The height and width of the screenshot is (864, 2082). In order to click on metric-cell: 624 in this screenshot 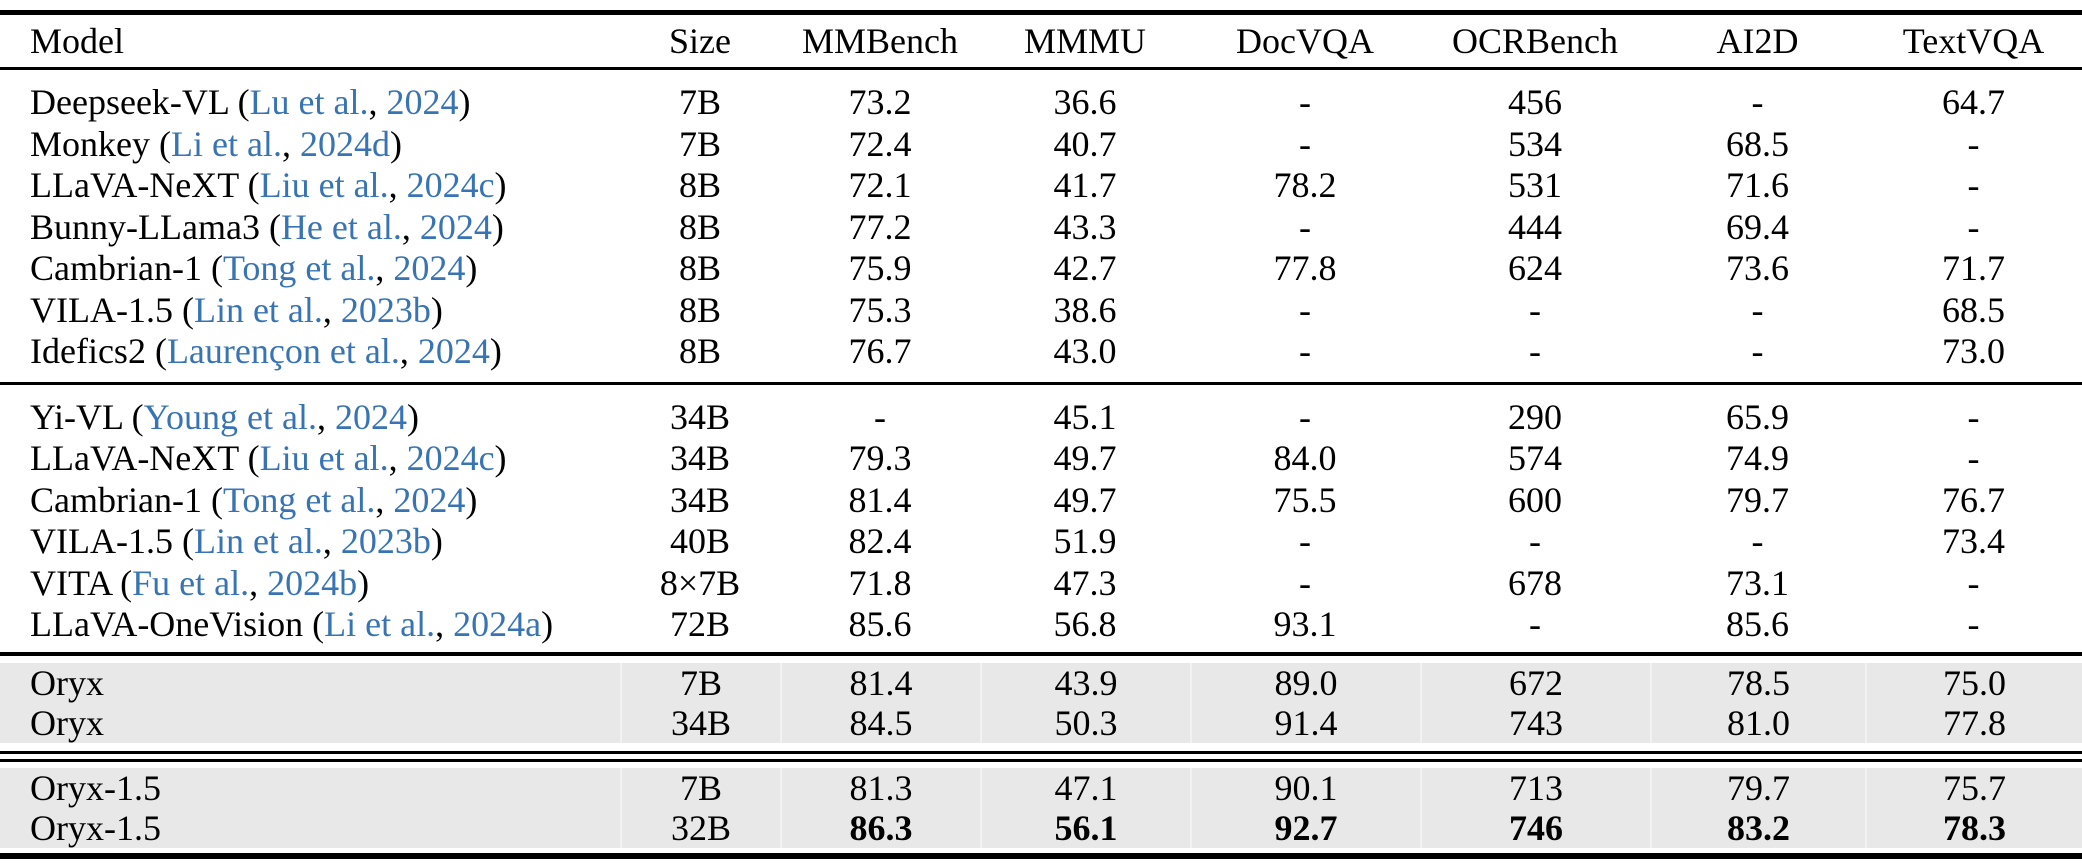, I will do `click(1535, 268)`.